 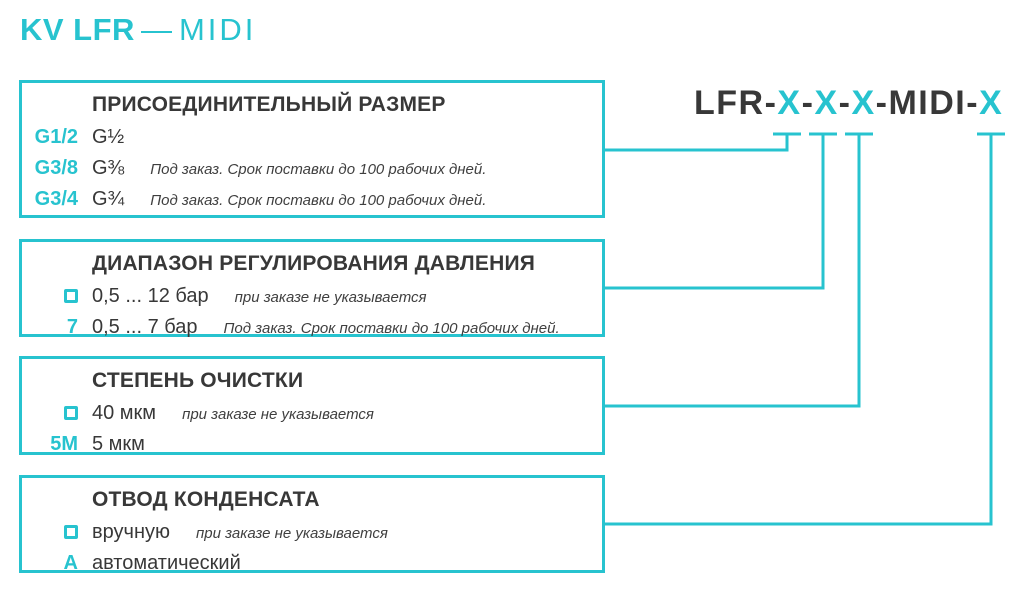 What do you see at coordinates (206, 499) in the screenshot?
I see `section-title: ОТВОД КОНДЕНСАТА` at bounding box center [206, 499].